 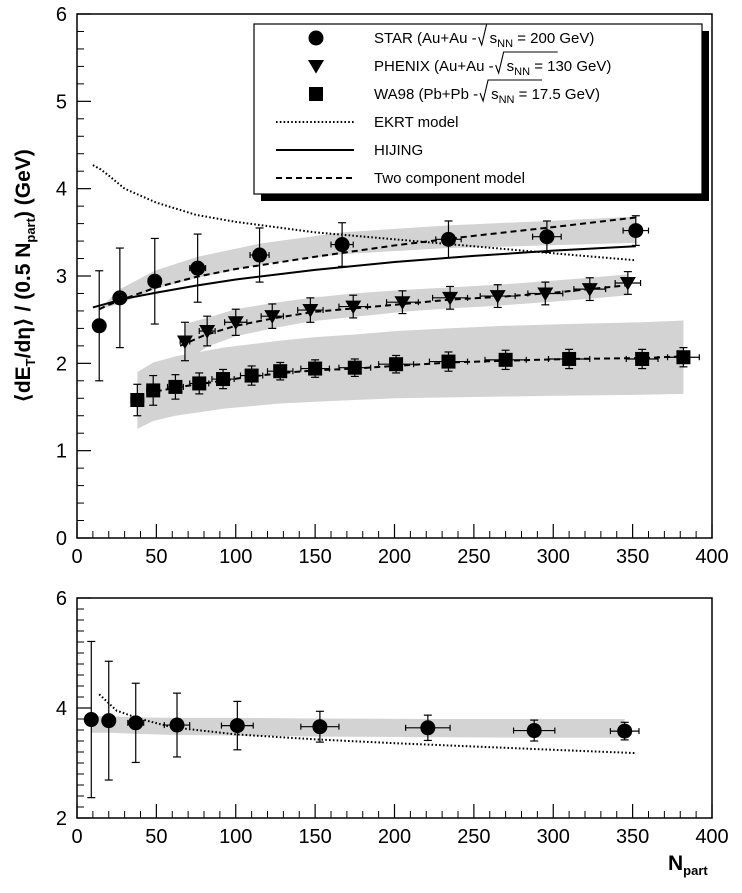 What do you see at coordinates (61, 452) in the screenshot?
I see `y-tick-label: 1` at bounding box center [61, 452].